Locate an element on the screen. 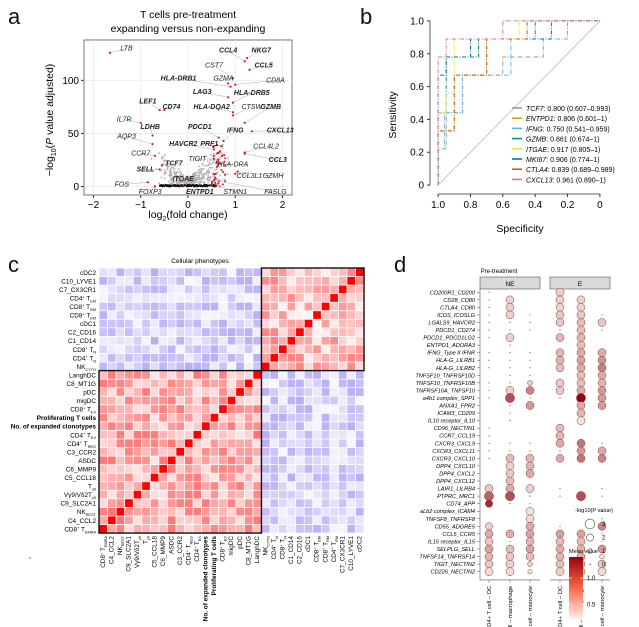  row-label: C7_CX3CR1 is located at coordinates (77, 290).